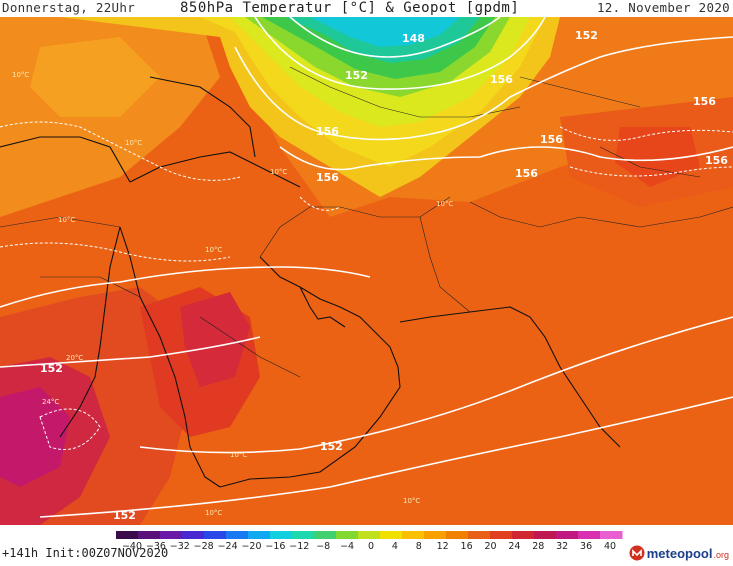 Image resolution: width=733 pixels, height=566 pixels. I want to click on colorbar-tick-label: 36, so click(586, 546).